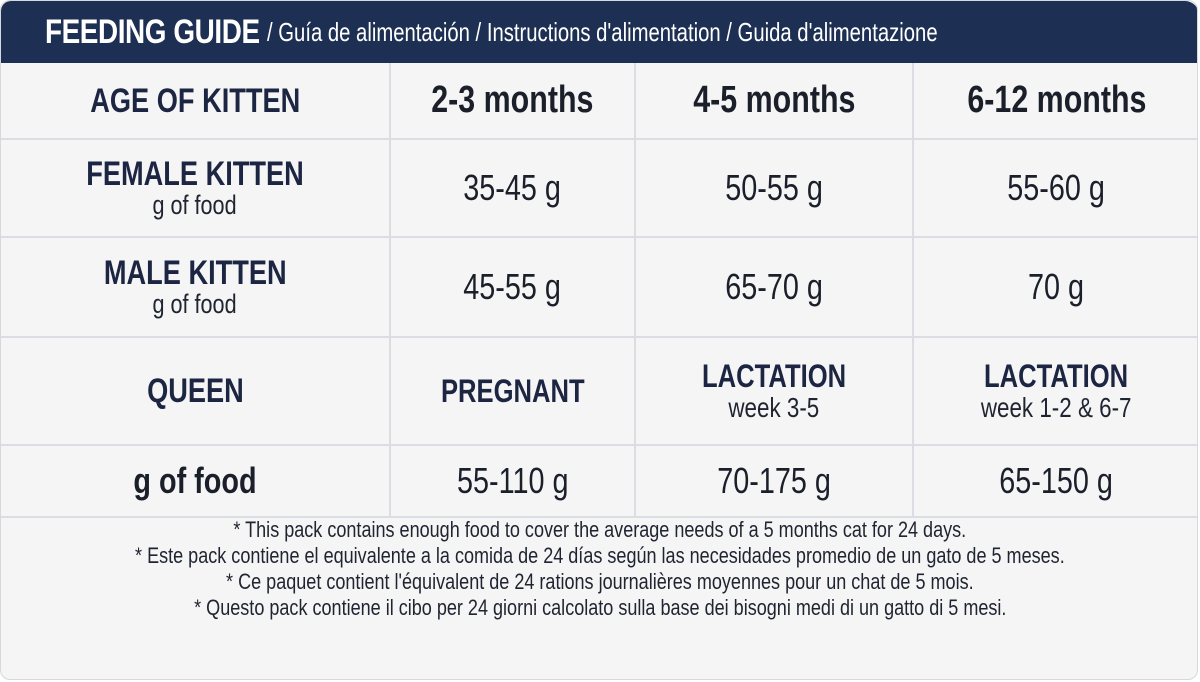 This screenshot has width=1200, height=682. Describe the element at coordinates (774, 188) in the screenshot. I see `female-value-2: 50-55 g` at that location.